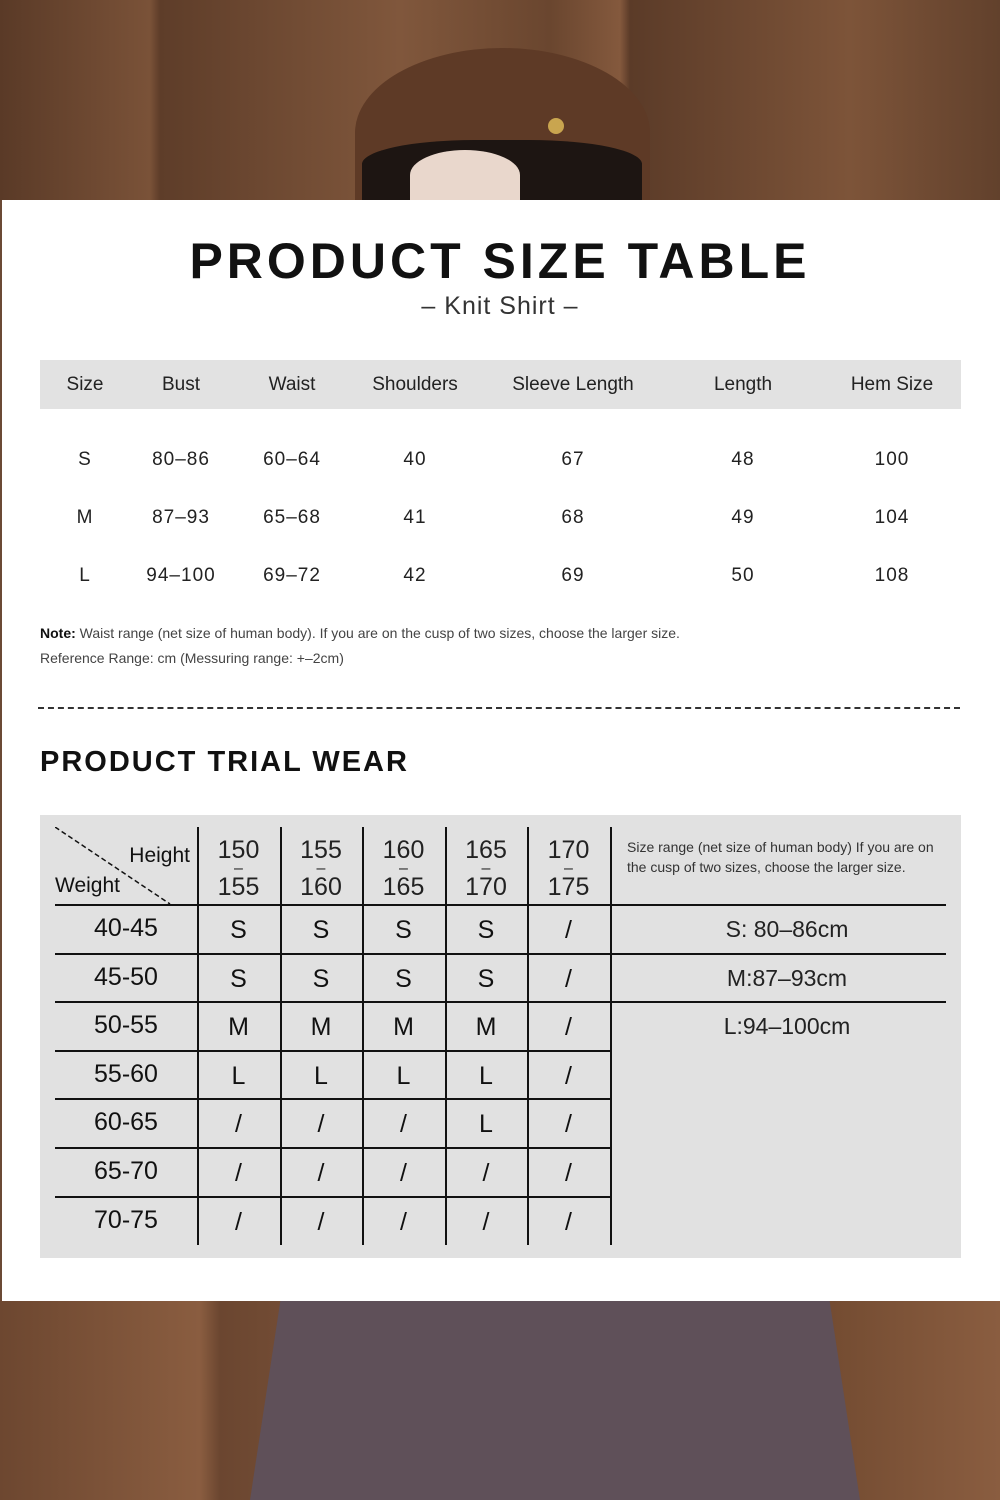 The height and width of the screenshot is (1500, 1000). What do you see at coordinates (181, 459) in the screenshot?
I see `size-cell: 80–86` at bounding box center [181, 459].